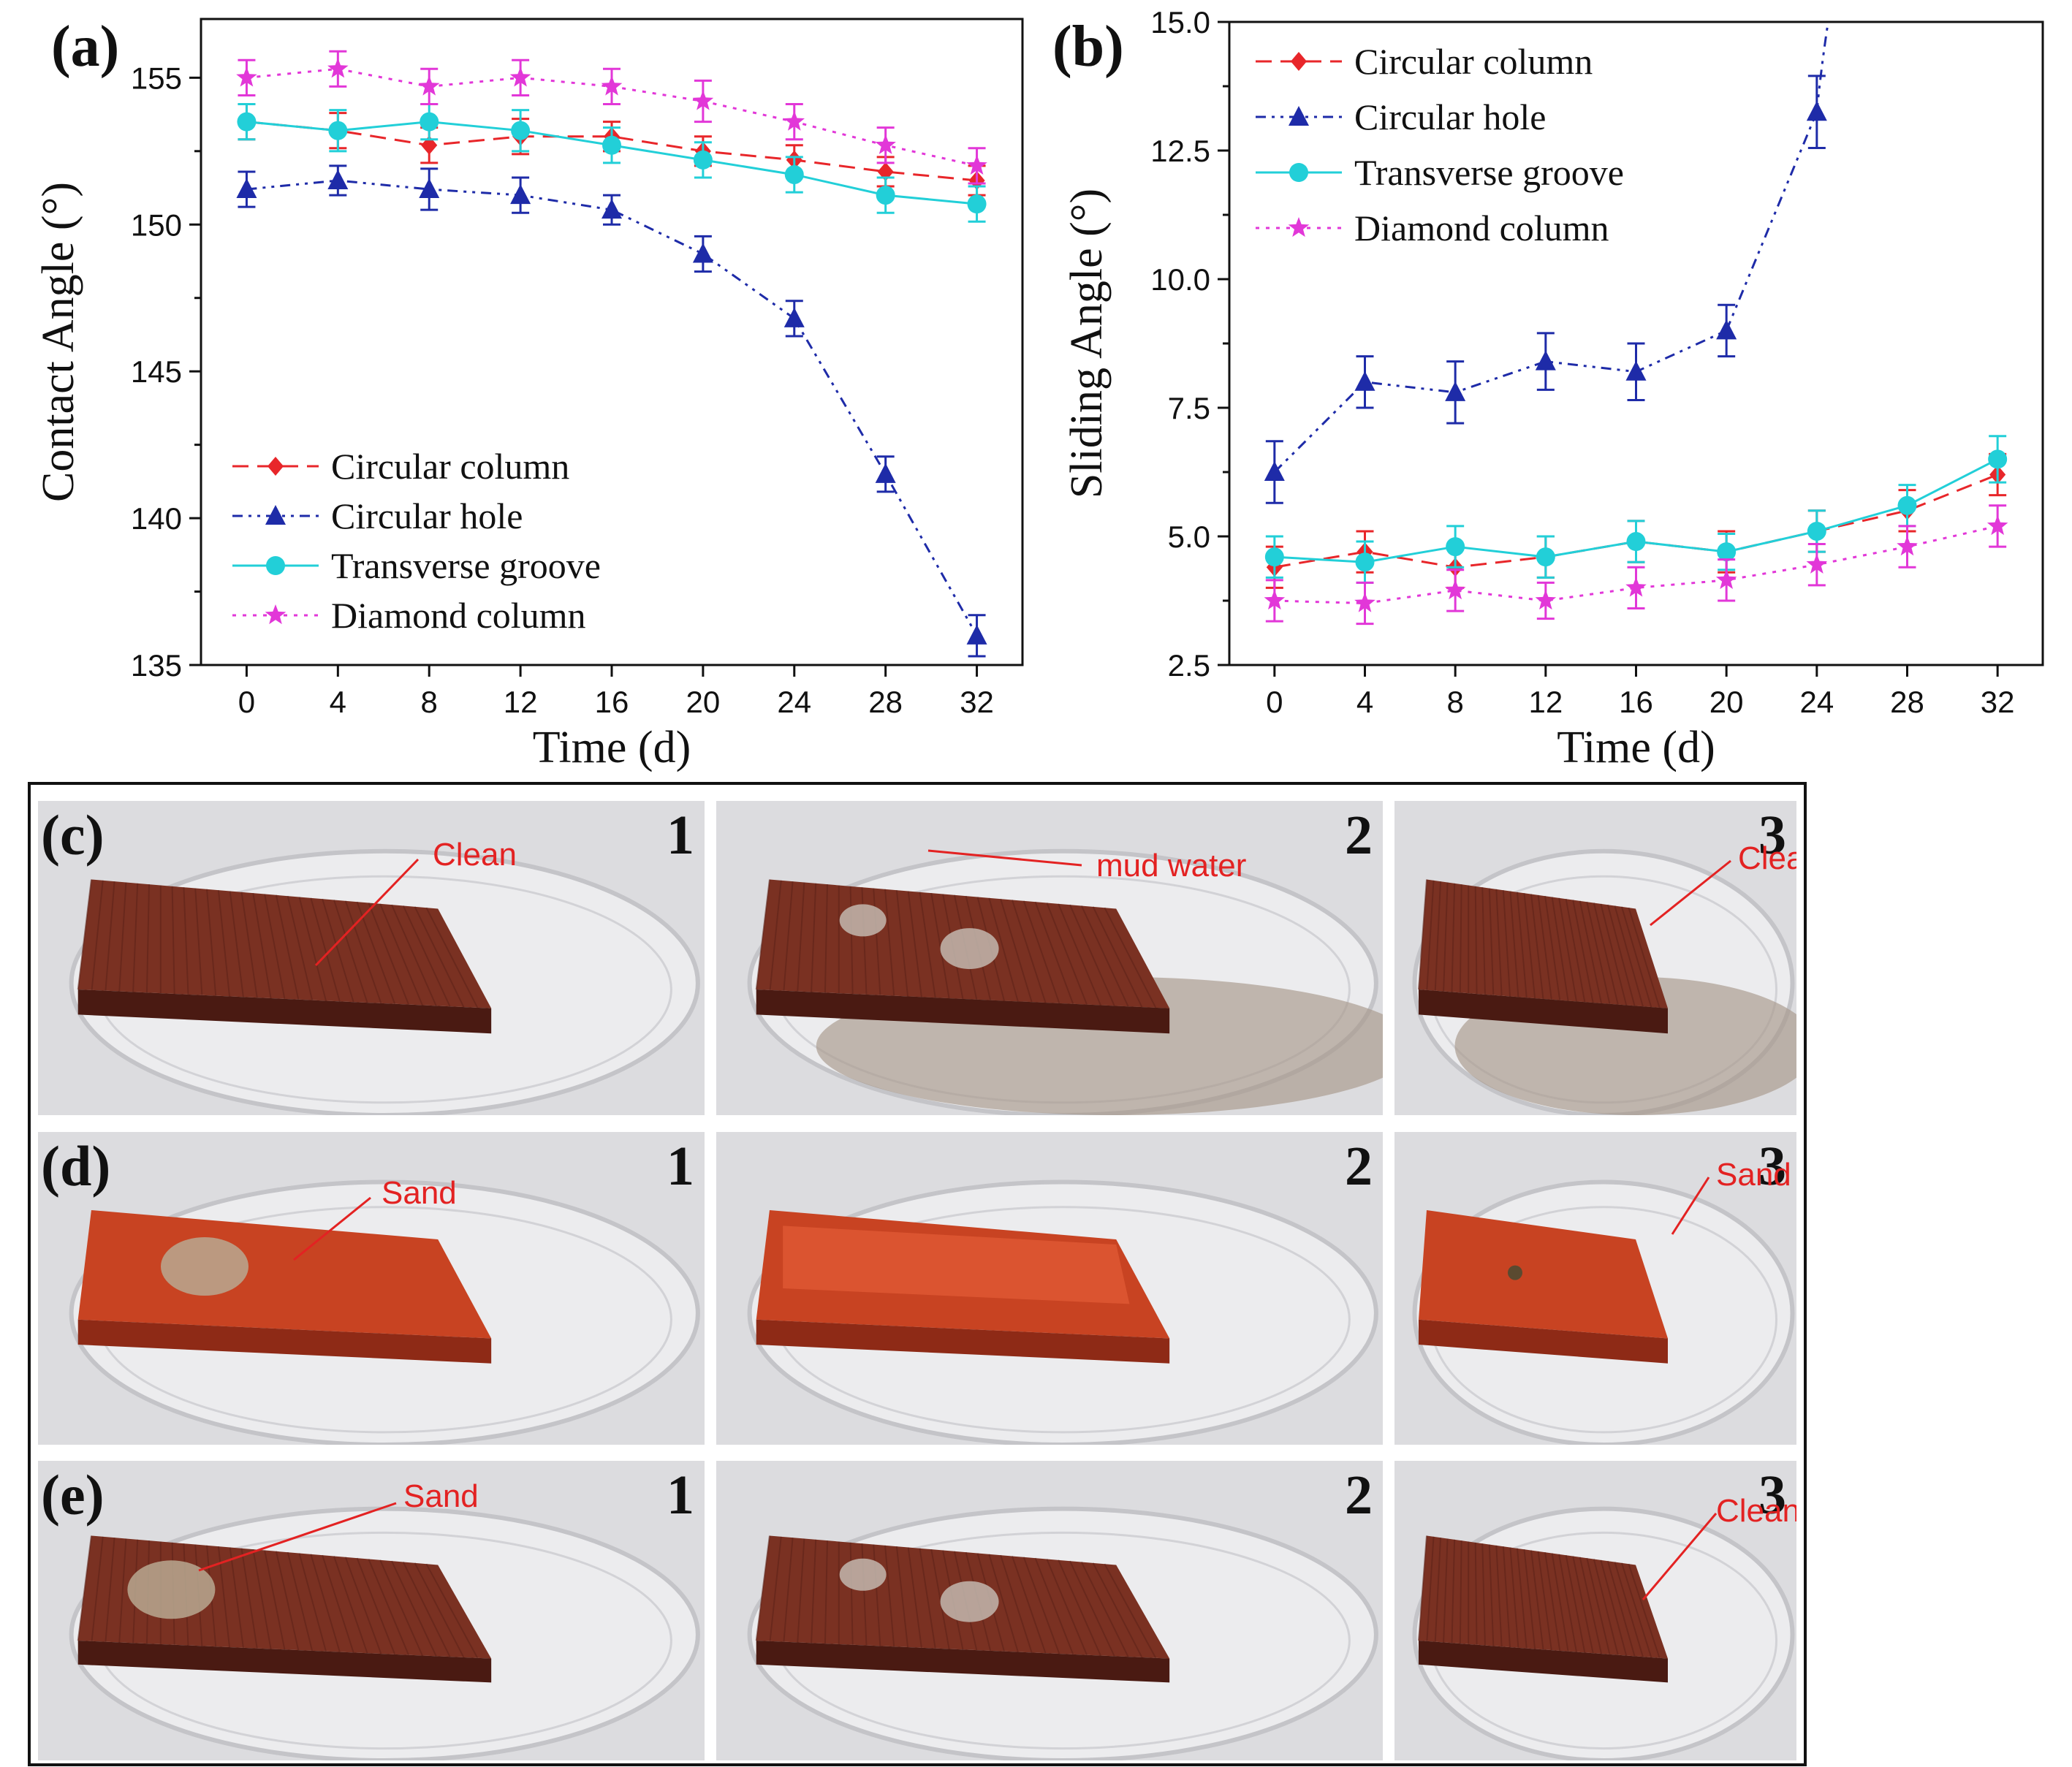 Image resolution: width=2072 pixels, height=1767 pixels. I want to click on x-tick-label: 12, so click(1545, 702).